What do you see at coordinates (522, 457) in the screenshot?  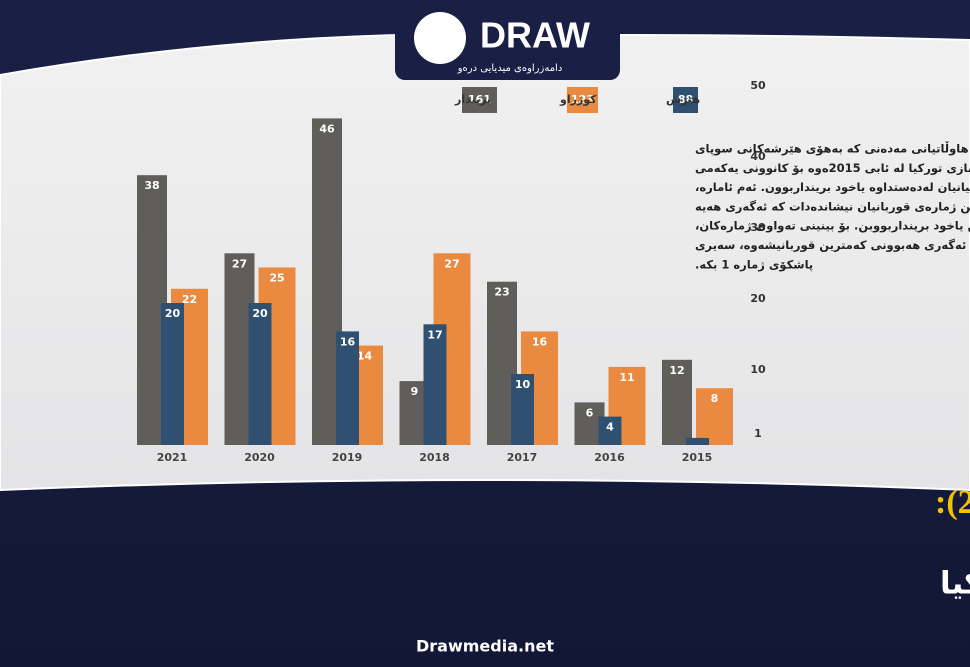 I see `x-tick-label: 2017` at bounding box center [522, 457].